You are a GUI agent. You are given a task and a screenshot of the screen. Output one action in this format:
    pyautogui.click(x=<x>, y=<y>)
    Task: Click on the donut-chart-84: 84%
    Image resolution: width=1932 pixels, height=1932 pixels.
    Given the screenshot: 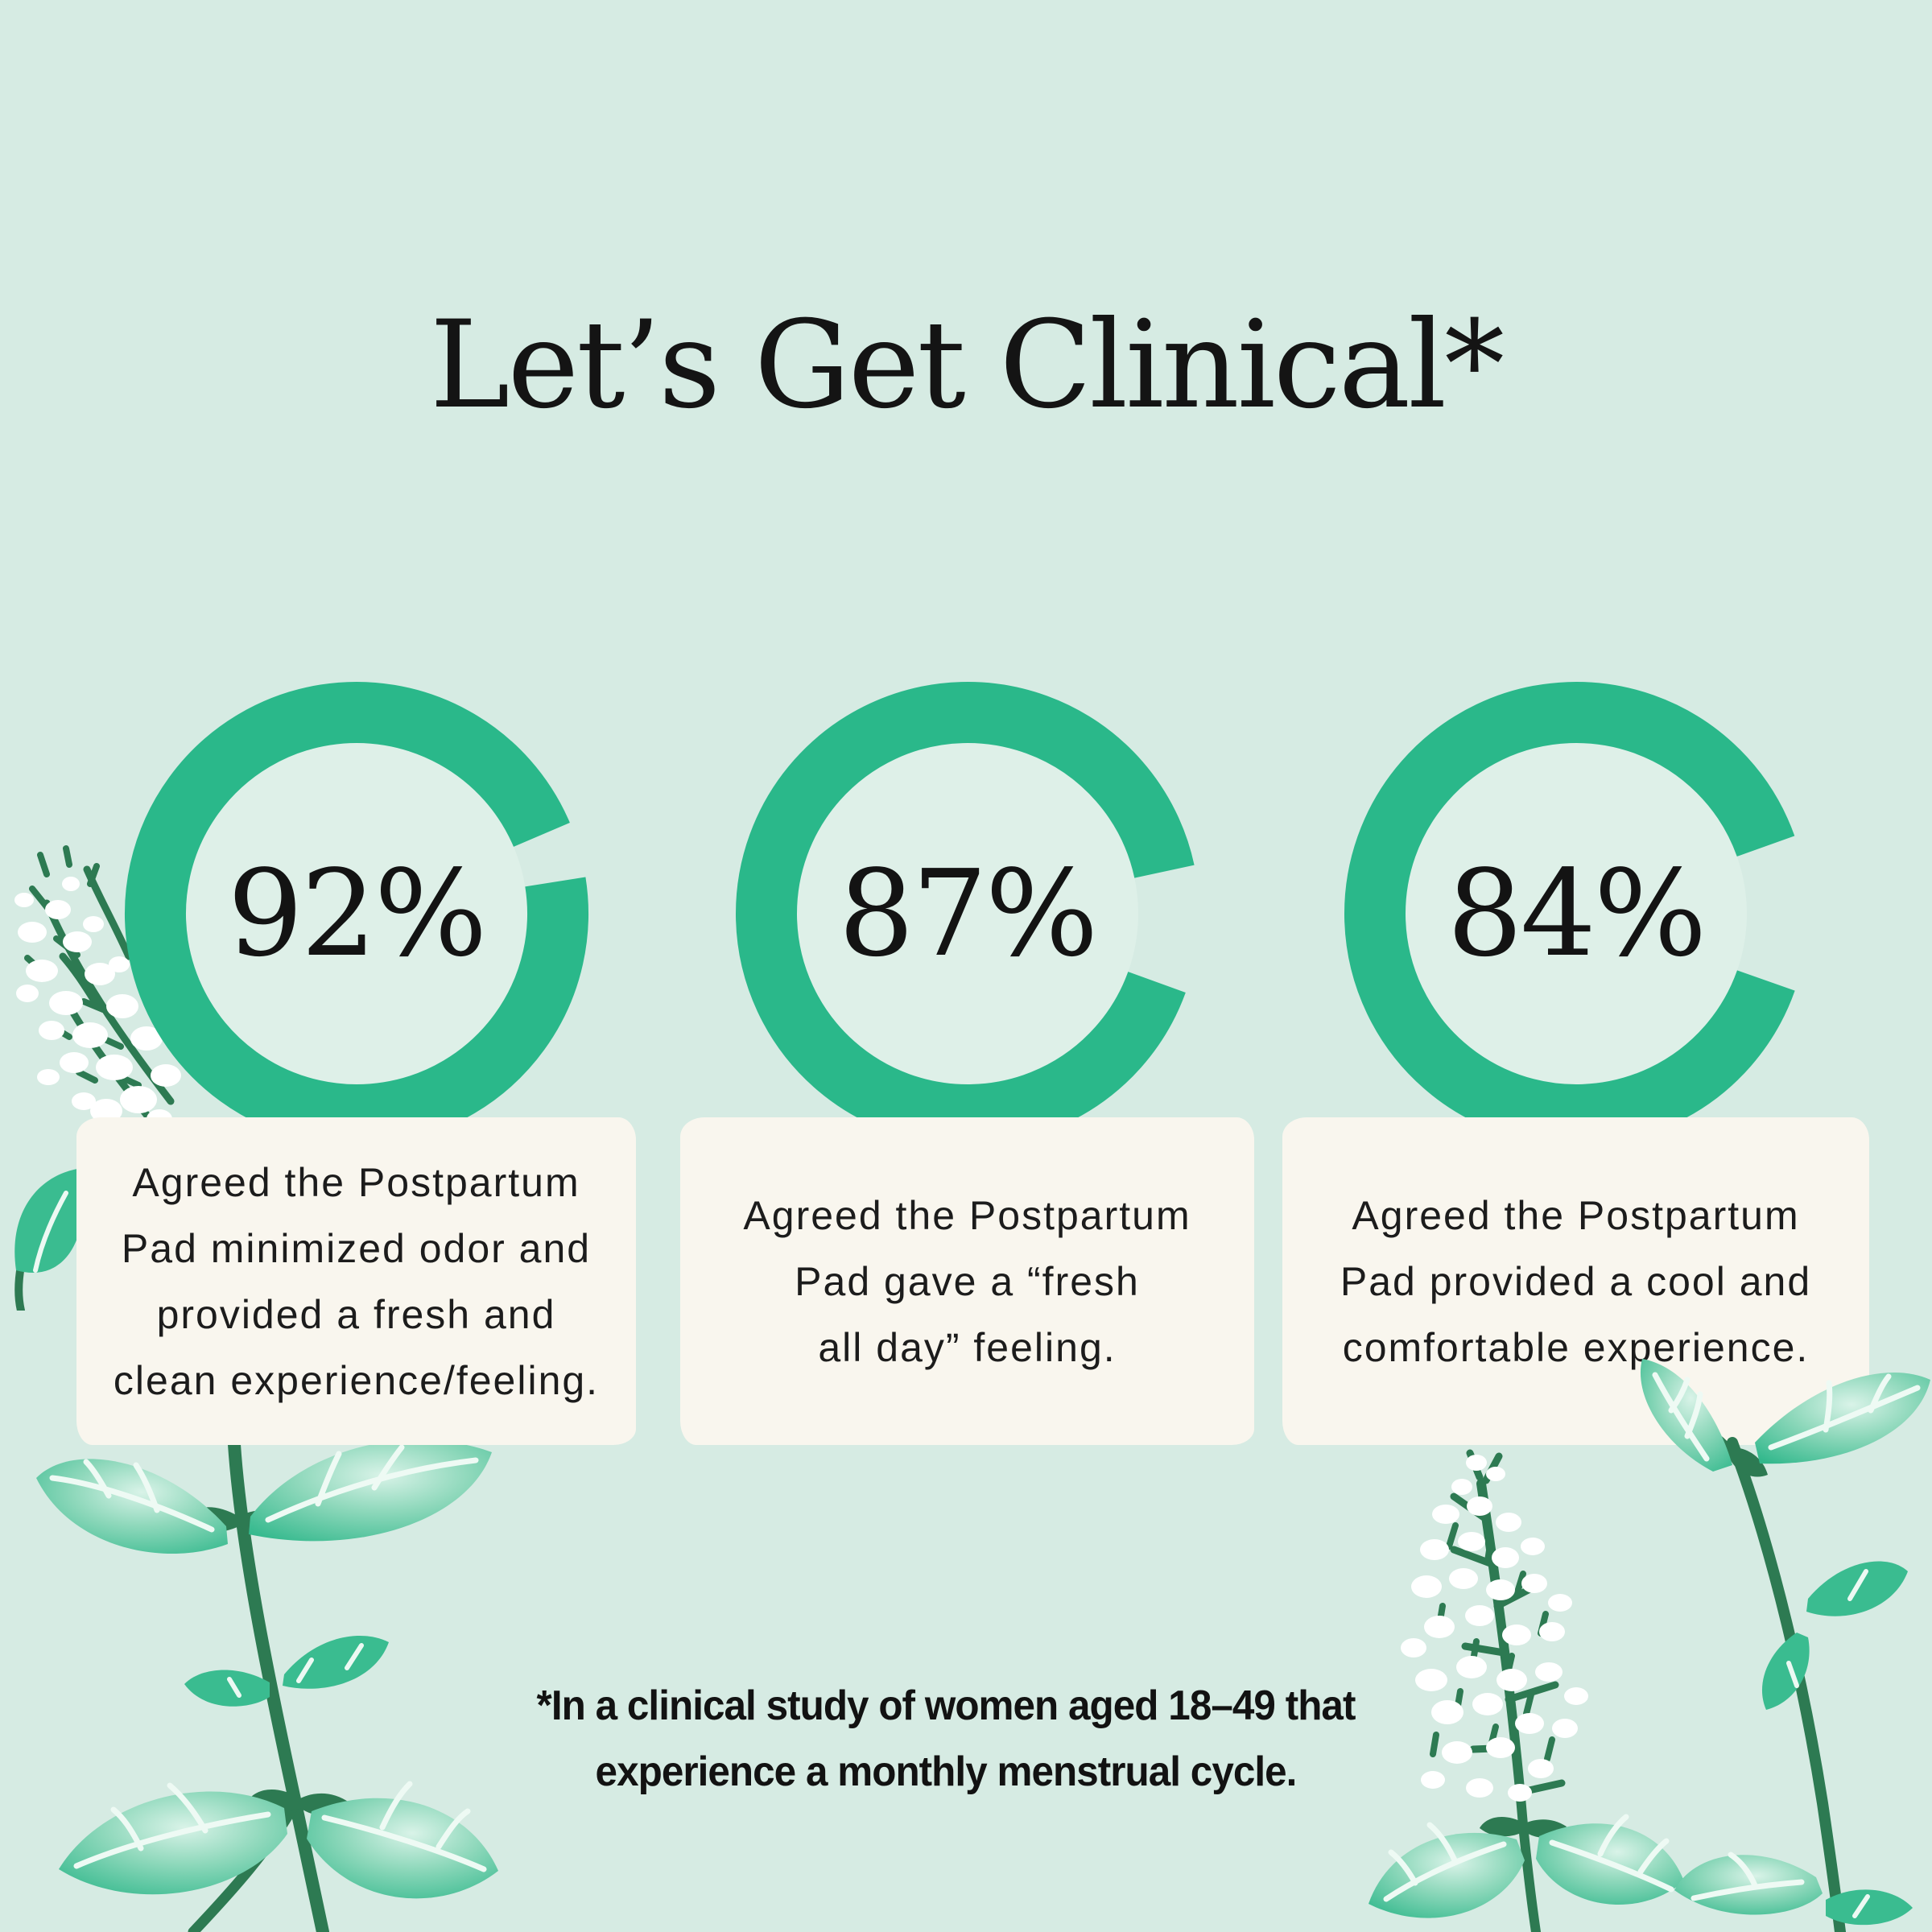 What is the action you would take?
    pyautogui.click(x=1576, y=913)
    